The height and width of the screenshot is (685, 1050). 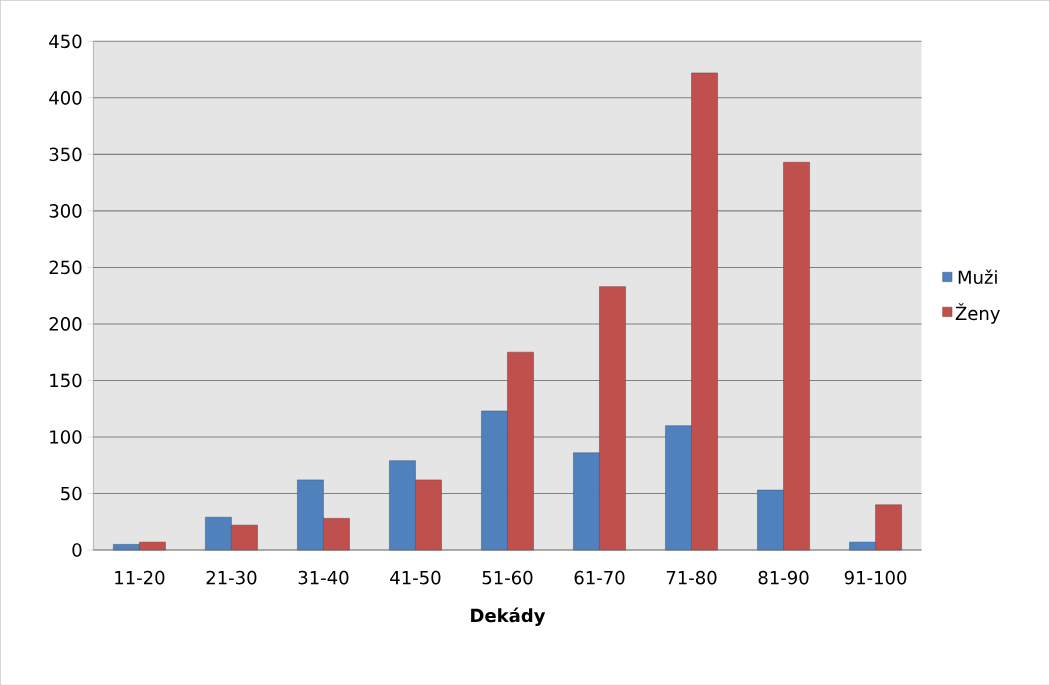 I want to click on x-tick-label: 11-20, so click(x=140, y=577).